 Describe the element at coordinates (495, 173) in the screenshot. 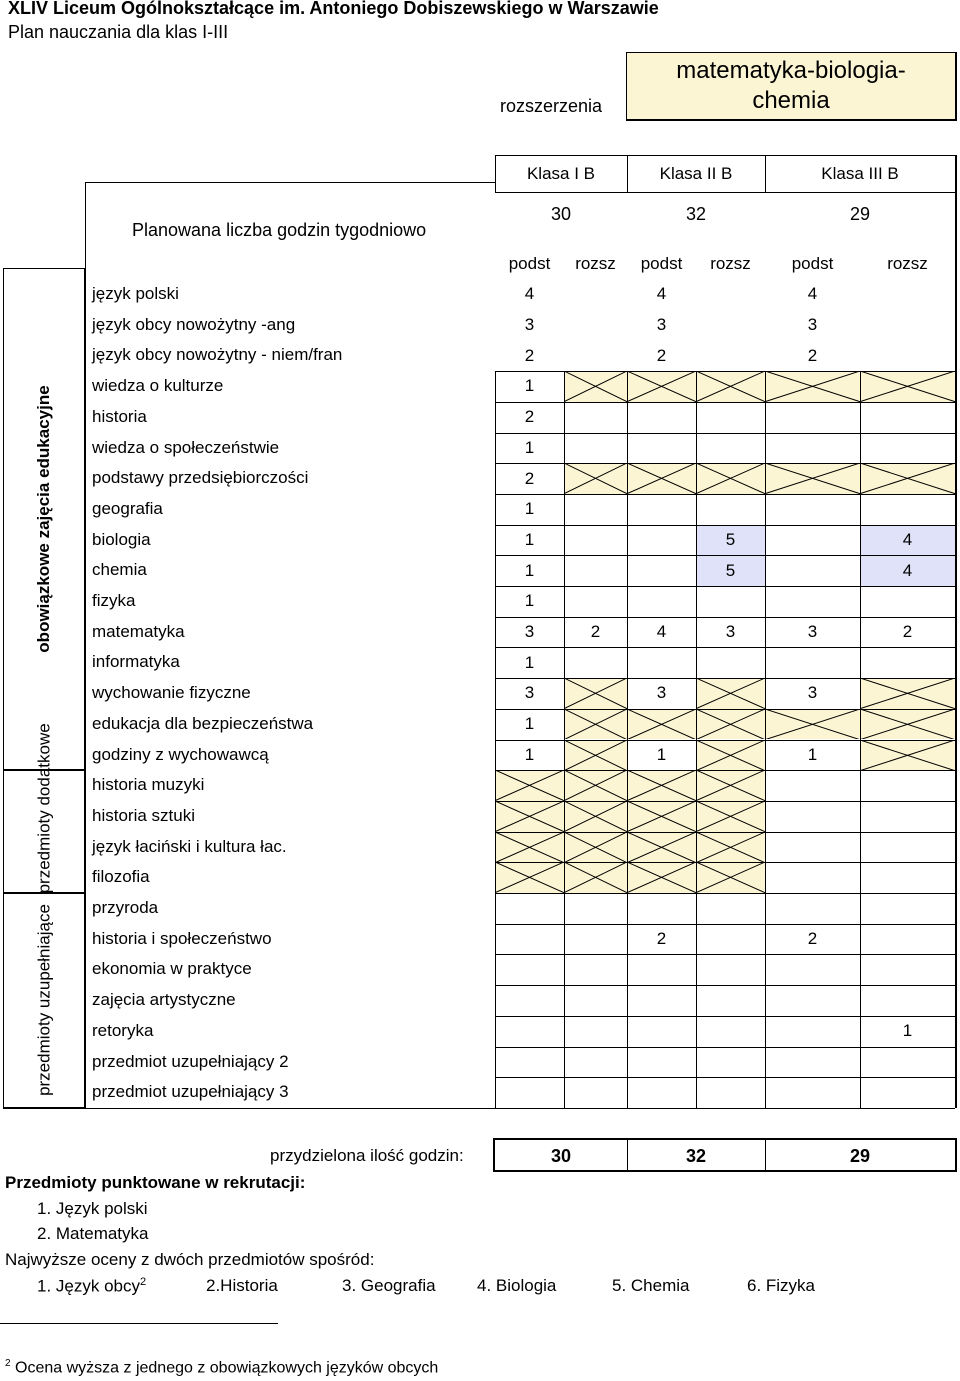

I see `header-line` at that location.